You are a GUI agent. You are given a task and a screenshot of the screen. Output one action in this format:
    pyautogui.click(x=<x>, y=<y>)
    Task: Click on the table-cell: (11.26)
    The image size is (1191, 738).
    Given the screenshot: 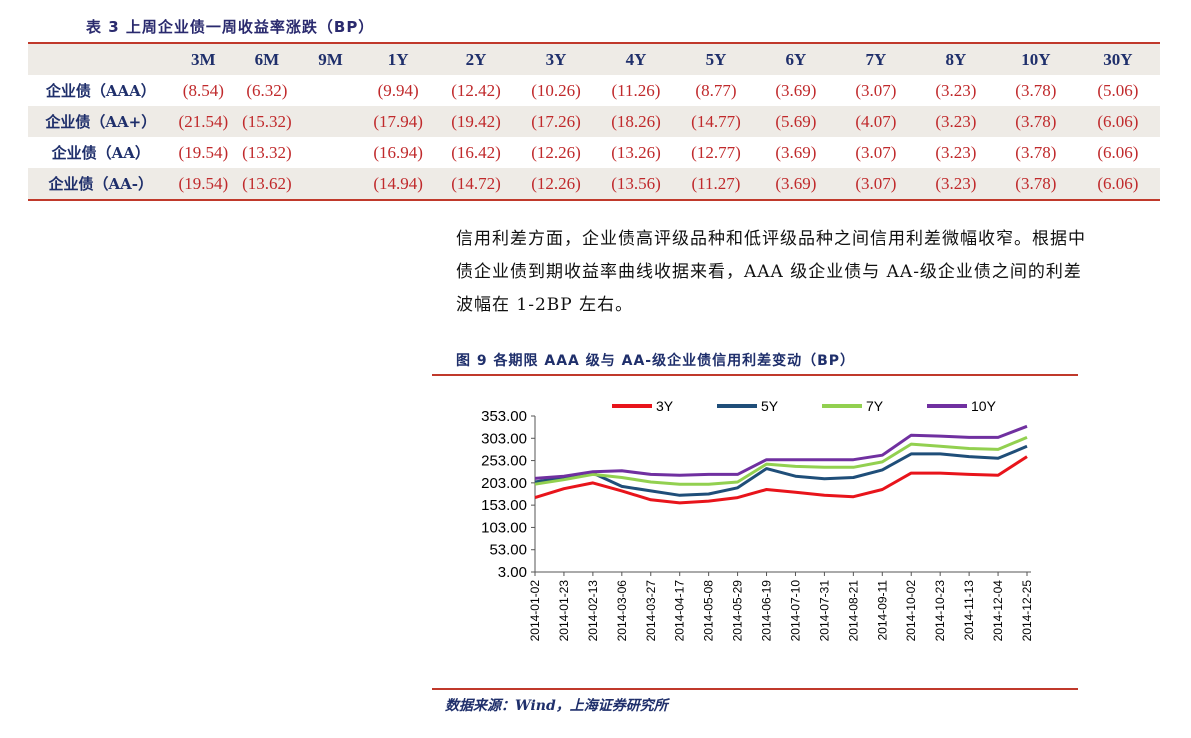 What is the action you would take?
    pyautogui.click(x=636, y=90)
    